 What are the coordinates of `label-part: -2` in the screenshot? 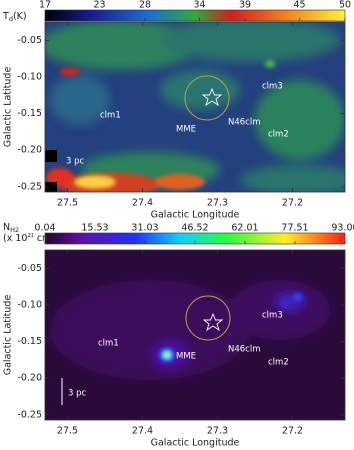 It's located at (53, 236).